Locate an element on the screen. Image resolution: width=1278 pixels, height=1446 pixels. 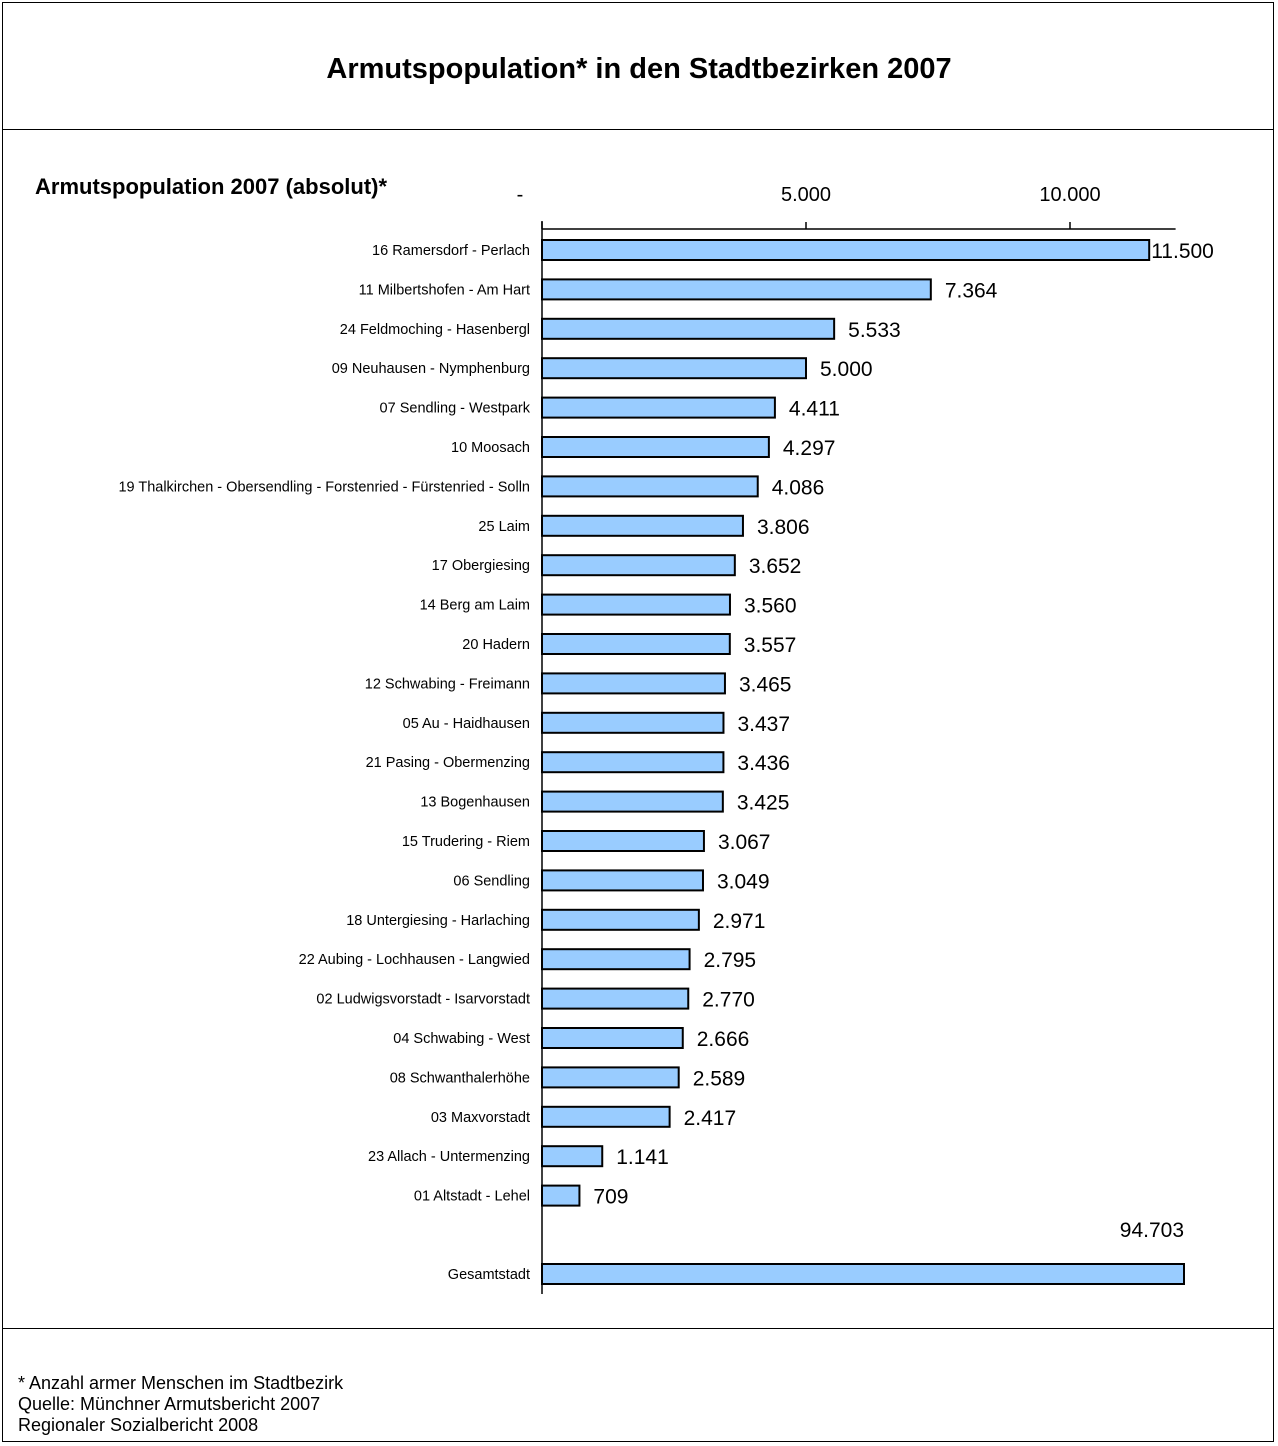
category-label: 17 Obergiesing is located at coordinates (481, 566).